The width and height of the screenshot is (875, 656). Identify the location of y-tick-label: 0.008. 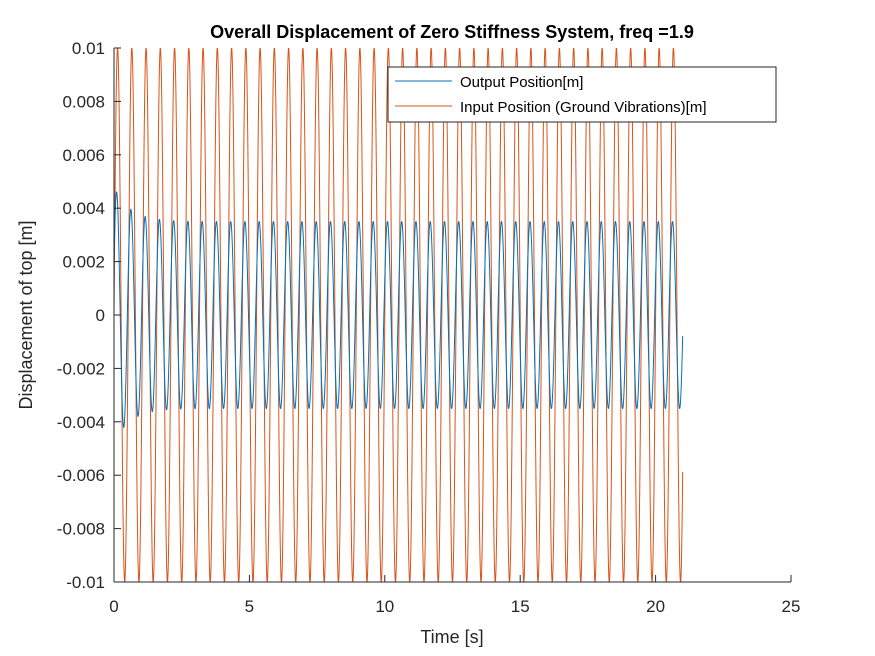
(83, 101).